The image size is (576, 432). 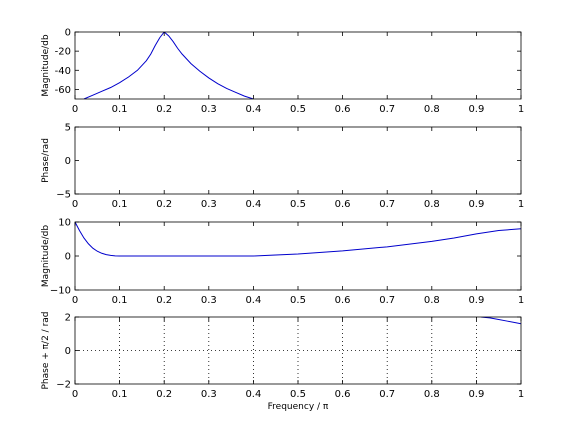 I want to click on y-tick-label: −5, so click(x=63, y=195).